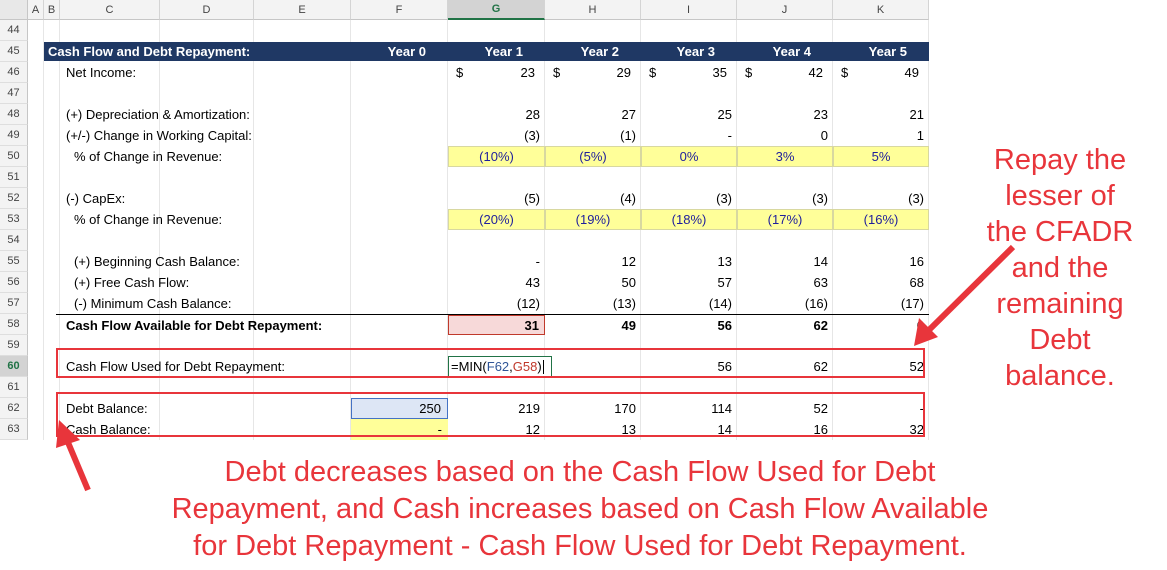  Describe the element at coordinates (194, 325) in the screenshot. I see `cfadr-label: Cash Flow Available for Debt Repayment:` at that location.